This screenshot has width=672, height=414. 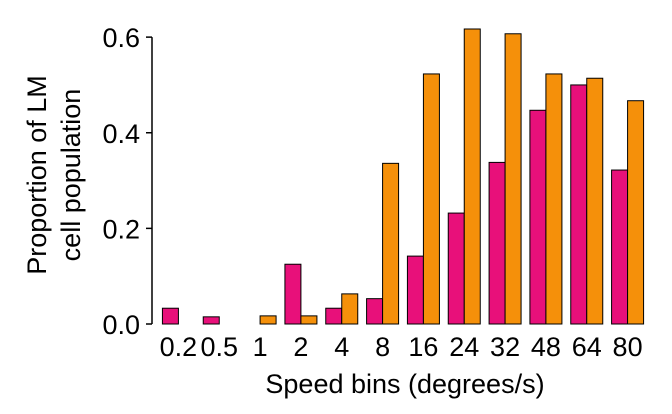 I want to click on x-tick-label: 4, so click(x=341, y=347).